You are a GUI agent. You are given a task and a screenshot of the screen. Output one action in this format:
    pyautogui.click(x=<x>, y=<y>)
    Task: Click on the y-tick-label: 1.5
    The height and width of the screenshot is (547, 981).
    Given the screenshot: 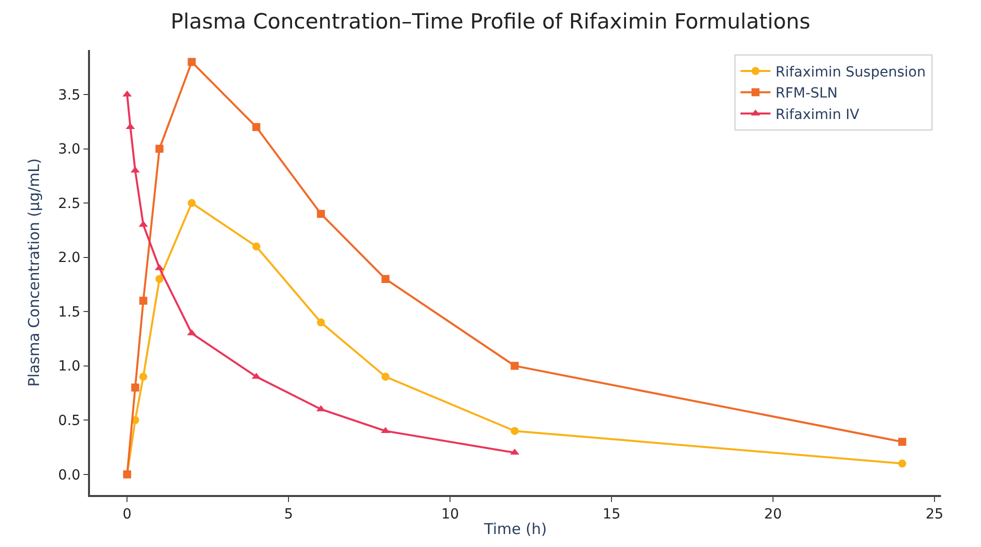 What is the action you would take?
    pyautogui.click(x=69, y=312)
    